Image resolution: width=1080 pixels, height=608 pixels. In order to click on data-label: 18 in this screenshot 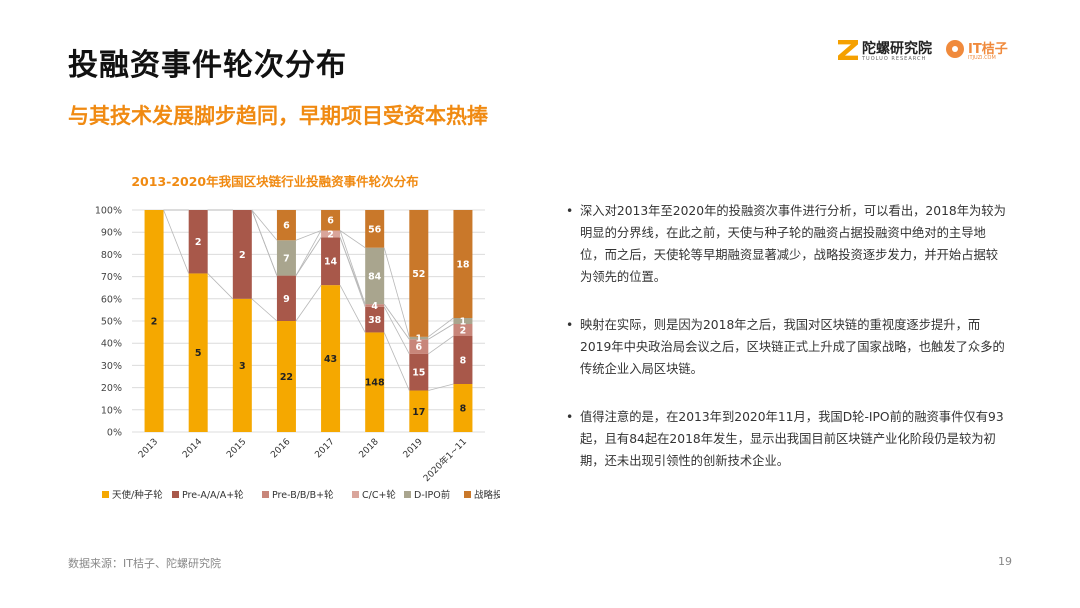, I will do `click(463, 265)`.